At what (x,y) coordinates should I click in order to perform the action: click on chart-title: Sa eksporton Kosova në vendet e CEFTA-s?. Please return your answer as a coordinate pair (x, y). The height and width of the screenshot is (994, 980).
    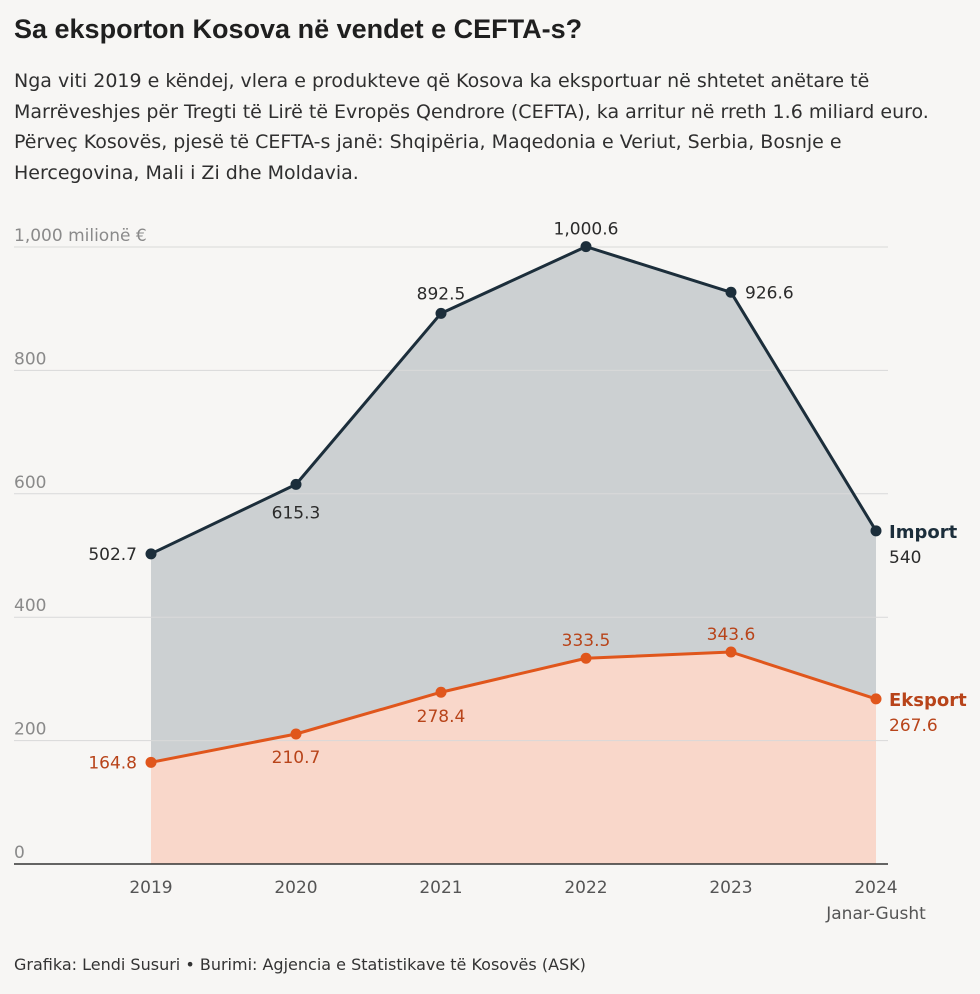
    Looking at the image, I should click on (298, 29).